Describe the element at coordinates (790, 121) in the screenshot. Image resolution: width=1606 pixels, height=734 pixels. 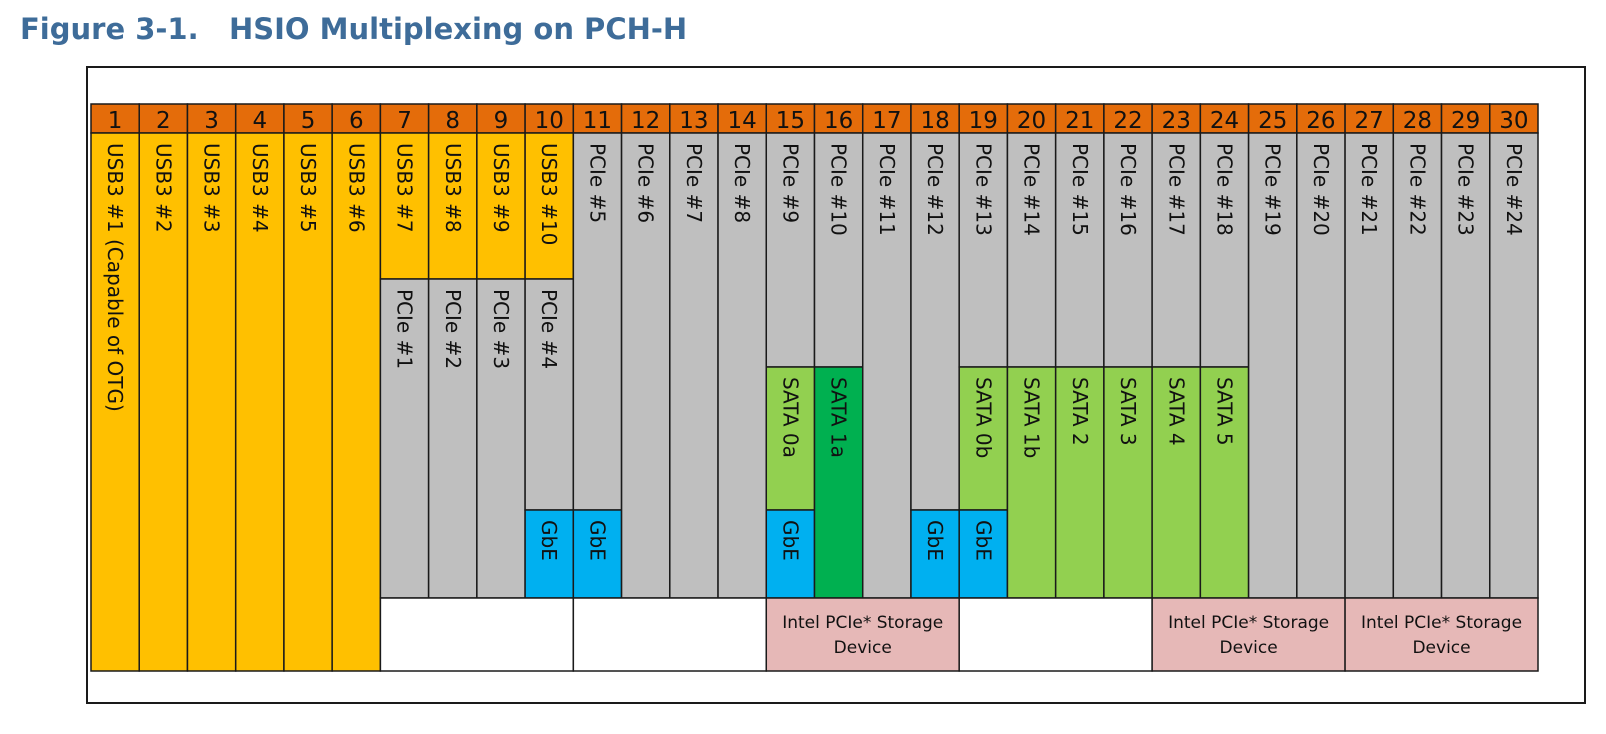
I see `lane-number-15: 15` at that location.